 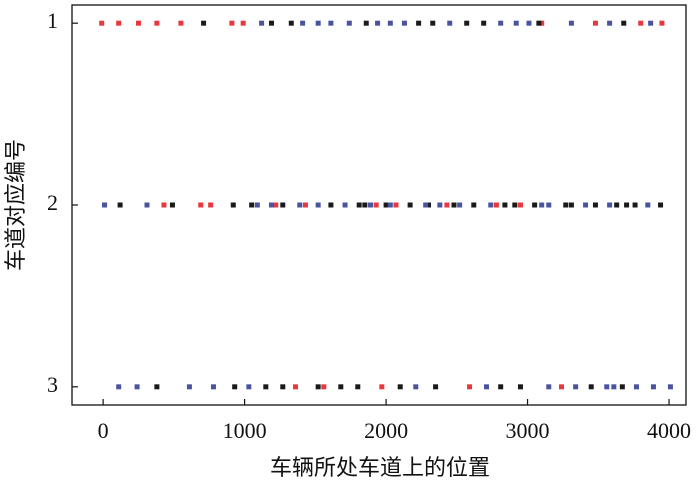 I want to click on x-tick-label: 3000, so click(x=528, y=430).